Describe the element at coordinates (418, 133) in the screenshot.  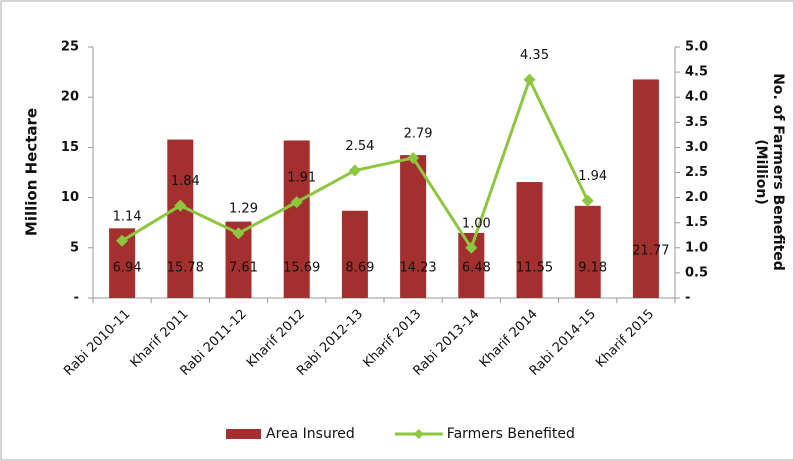
I see `data-label: 2.79` at that location.